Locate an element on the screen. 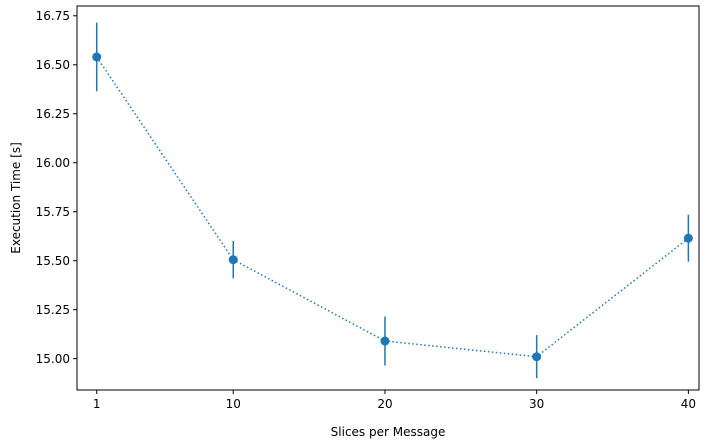  y-tick-label: 16.50 is located at coordinates (53, 65).